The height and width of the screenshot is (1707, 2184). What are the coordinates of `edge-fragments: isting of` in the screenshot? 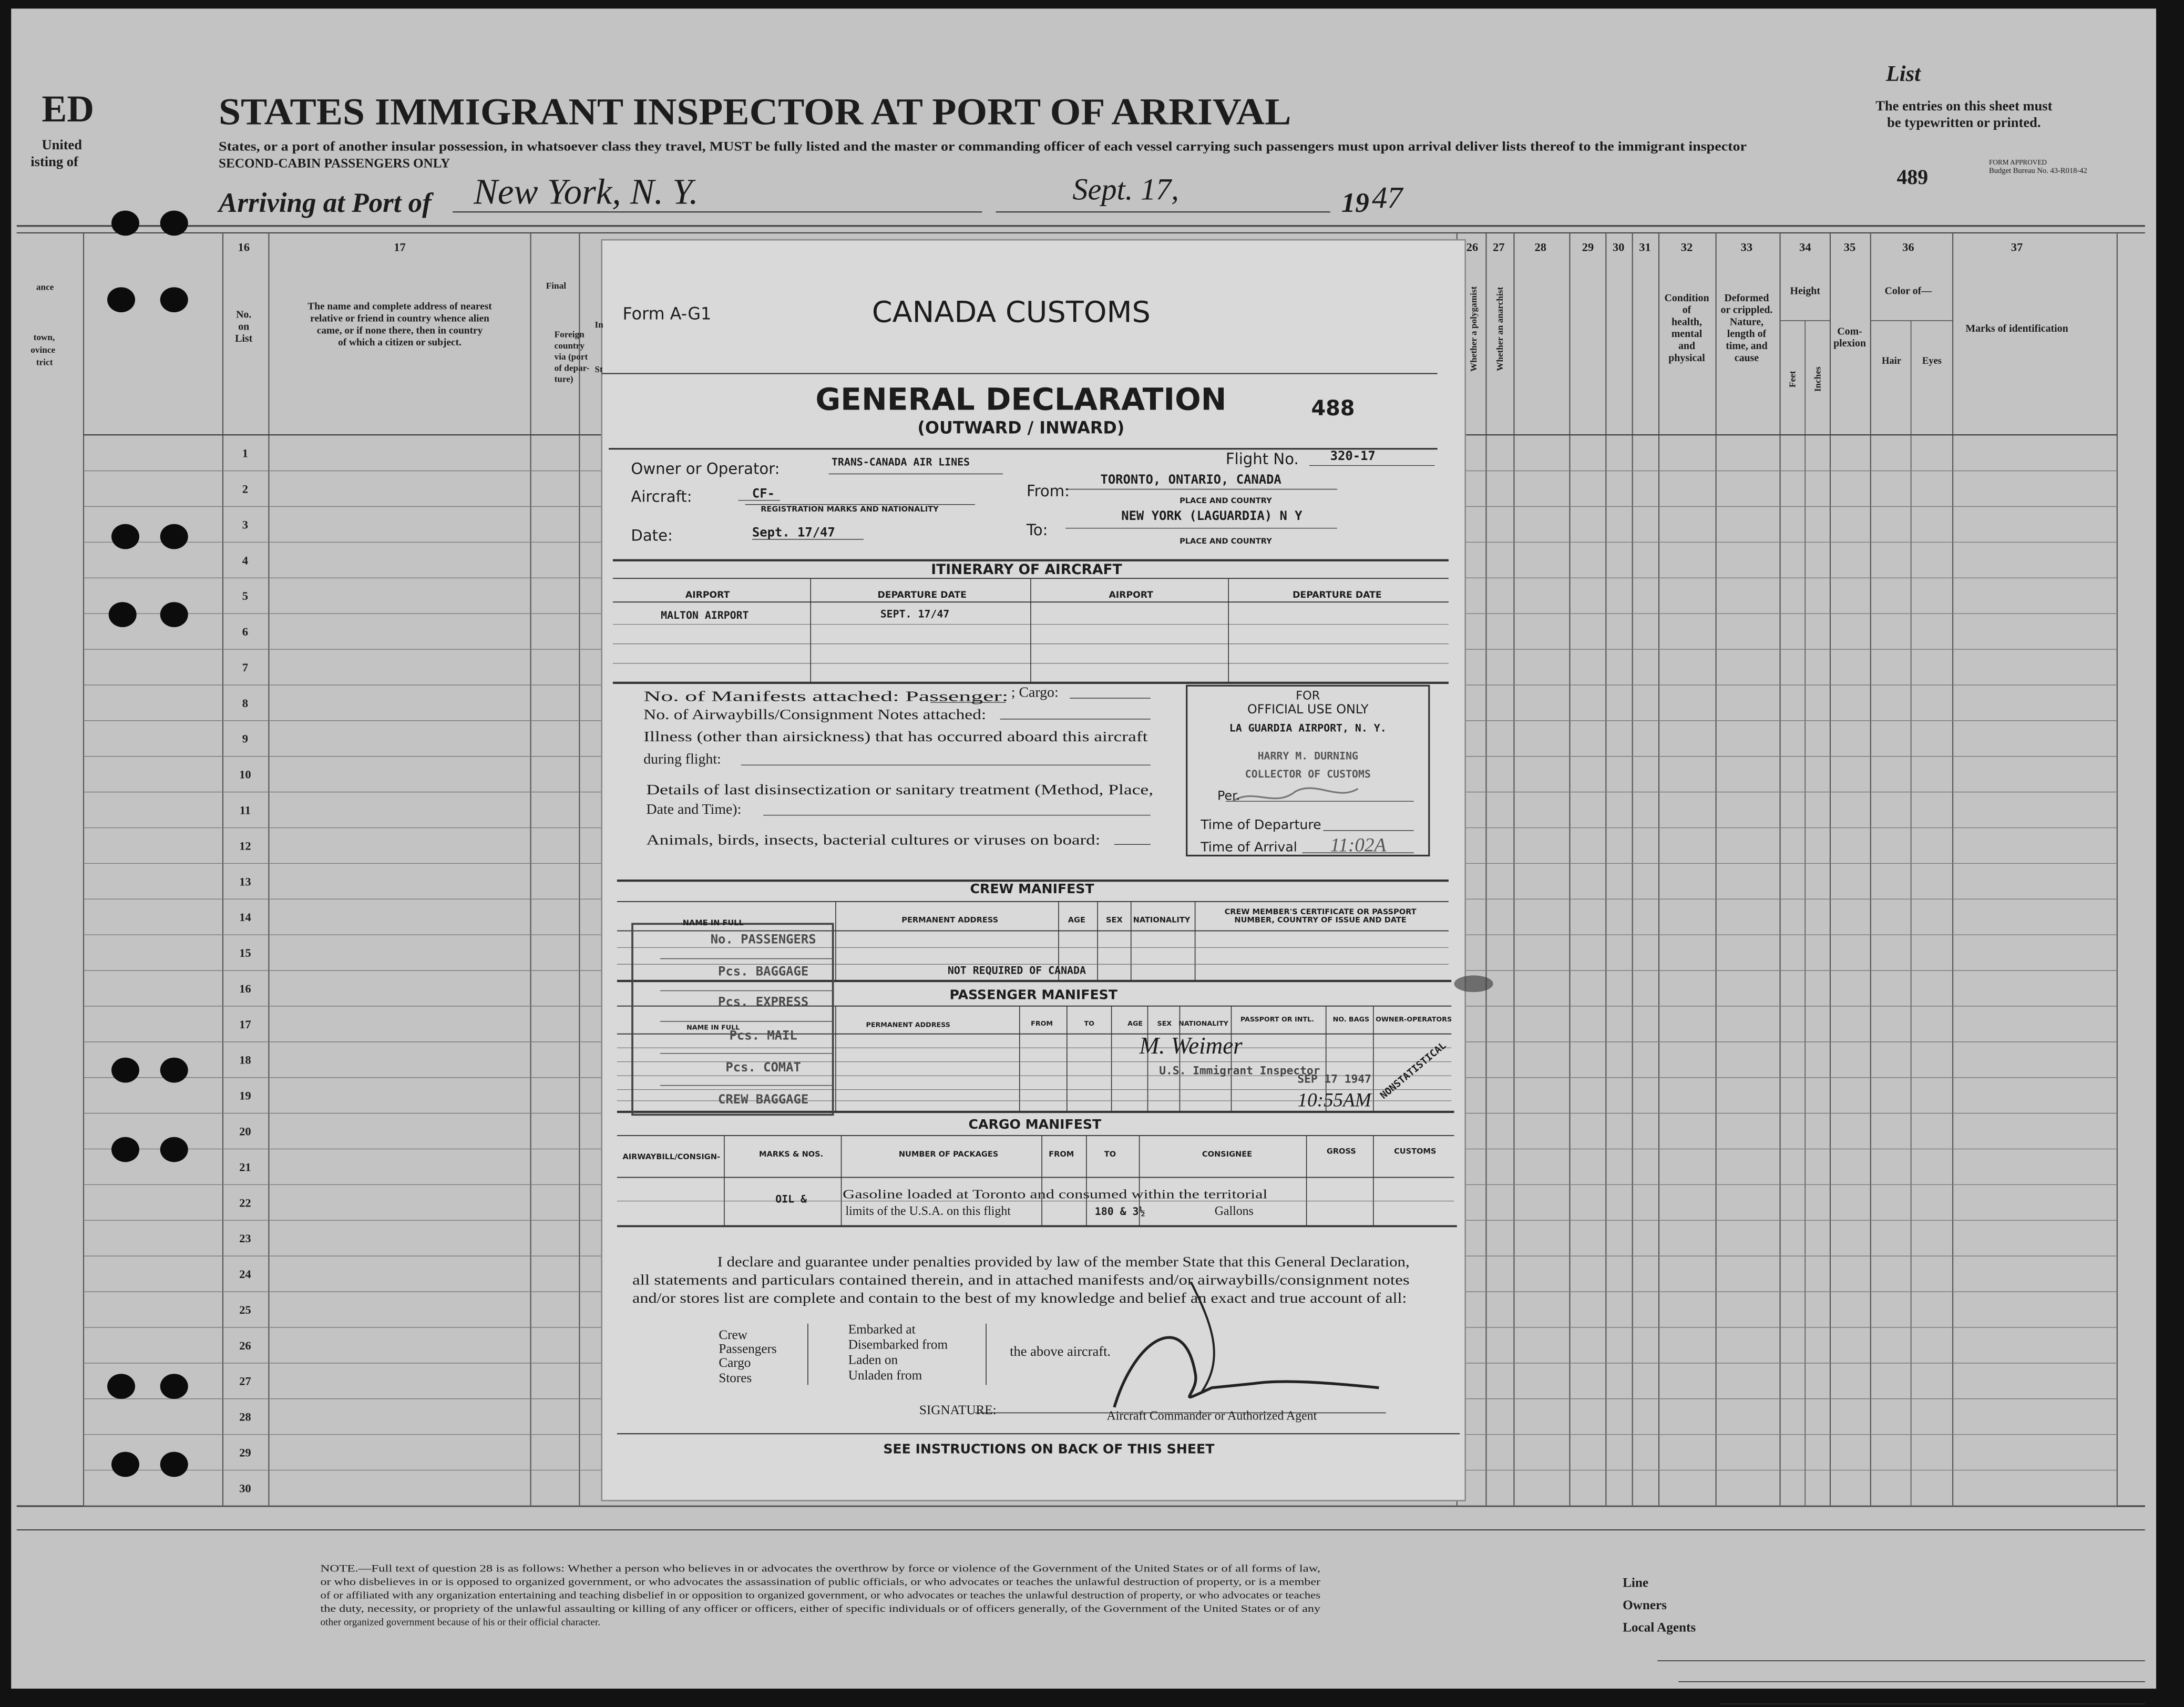 It's located at (54, 161).